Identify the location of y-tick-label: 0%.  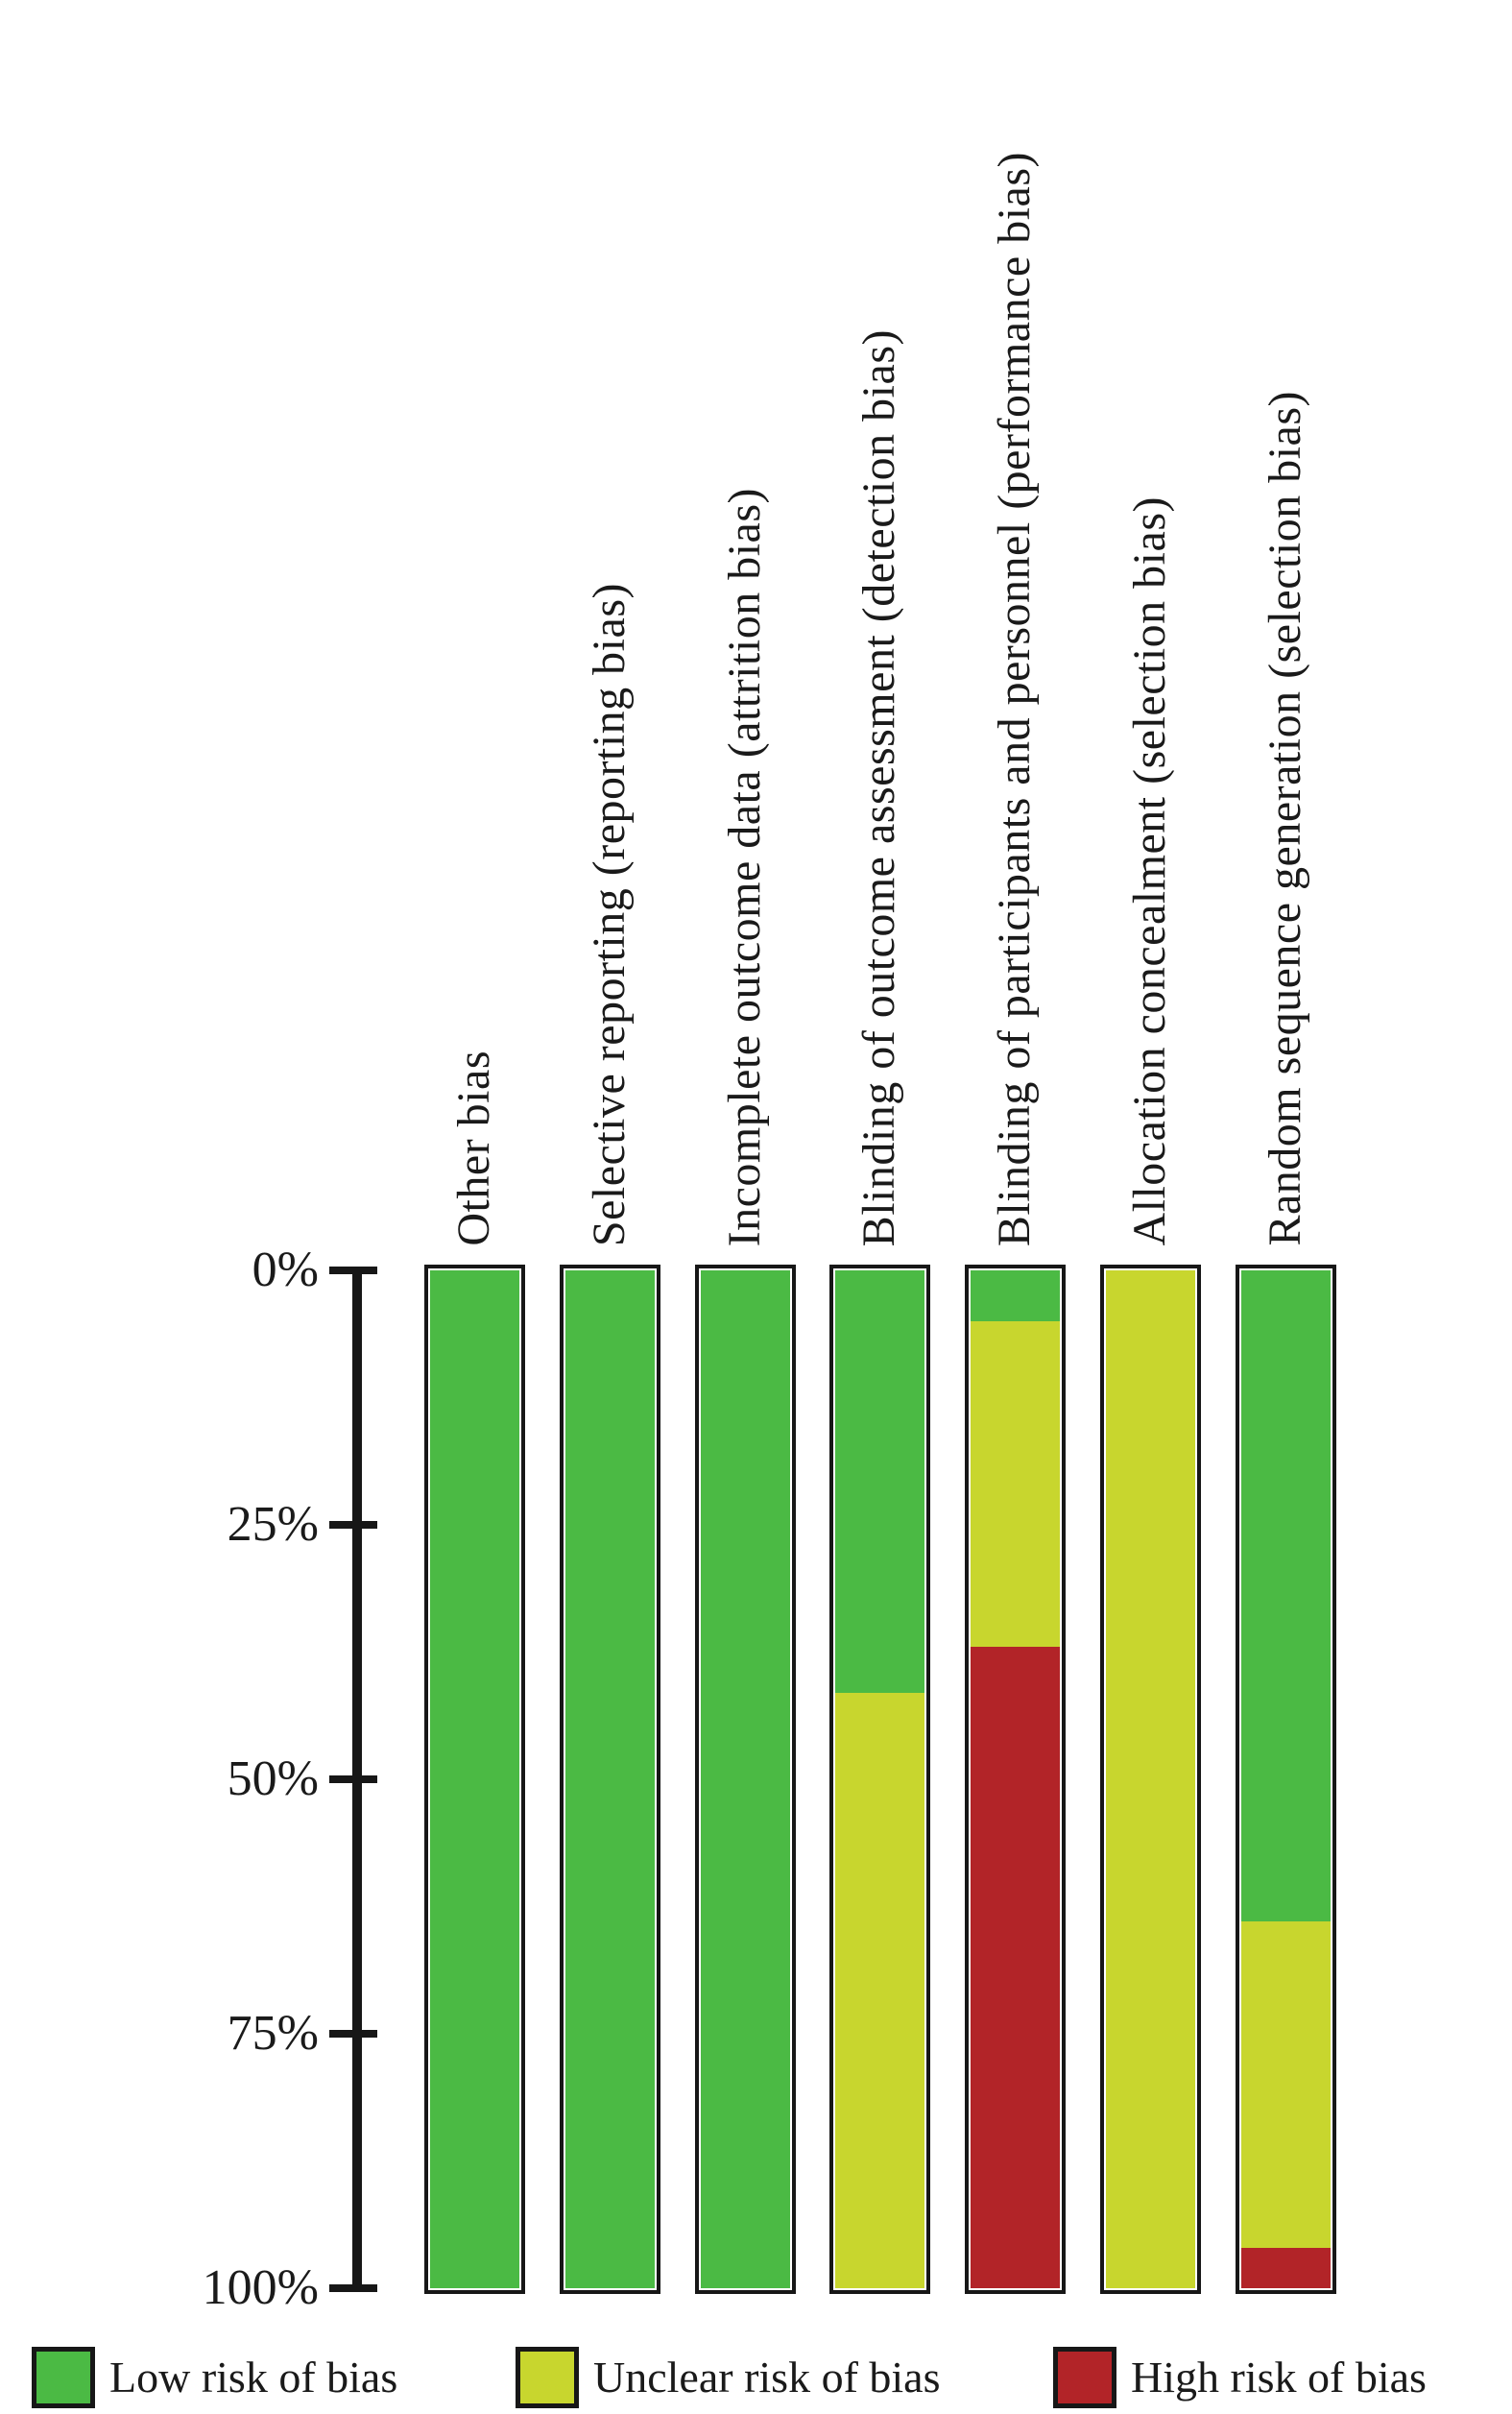
(285, 1270).